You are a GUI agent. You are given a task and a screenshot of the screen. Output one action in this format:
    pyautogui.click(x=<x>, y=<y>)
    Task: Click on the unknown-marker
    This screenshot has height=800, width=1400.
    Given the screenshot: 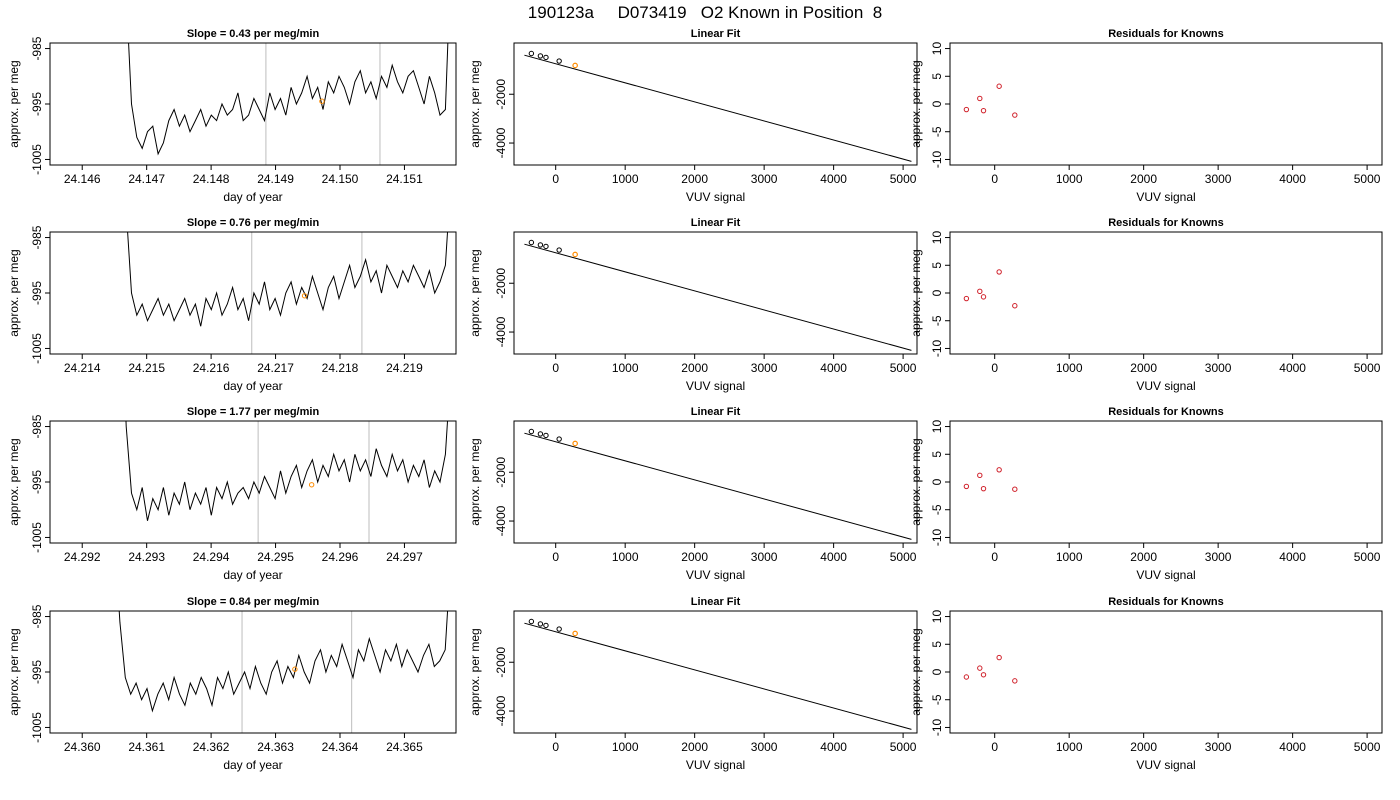 What is the action you would take?
    pyautogui.click(x=311, y=485)
    